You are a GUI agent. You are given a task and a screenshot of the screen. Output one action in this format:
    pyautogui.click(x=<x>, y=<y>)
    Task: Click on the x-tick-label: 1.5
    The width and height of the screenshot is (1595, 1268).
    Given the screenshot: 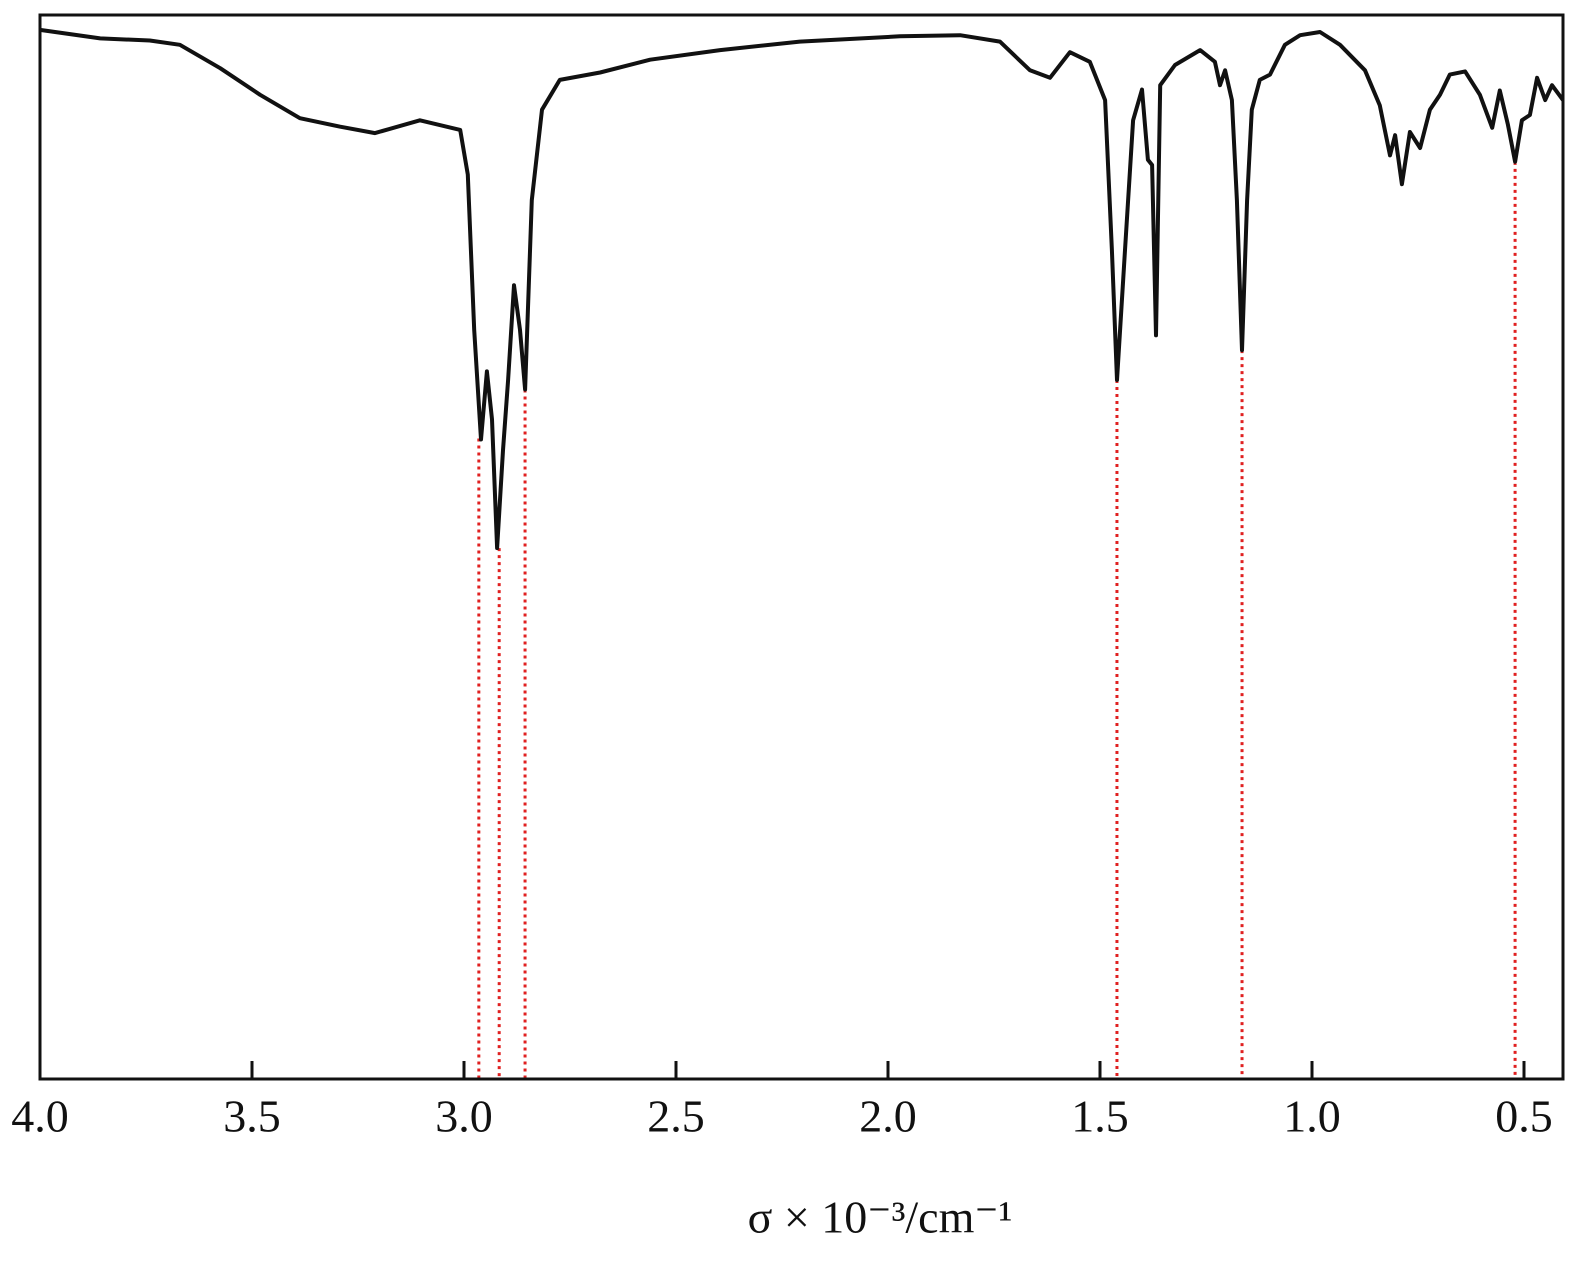 What is the action you would take?
    pyautogui.click(x=1100, y=1116)
    